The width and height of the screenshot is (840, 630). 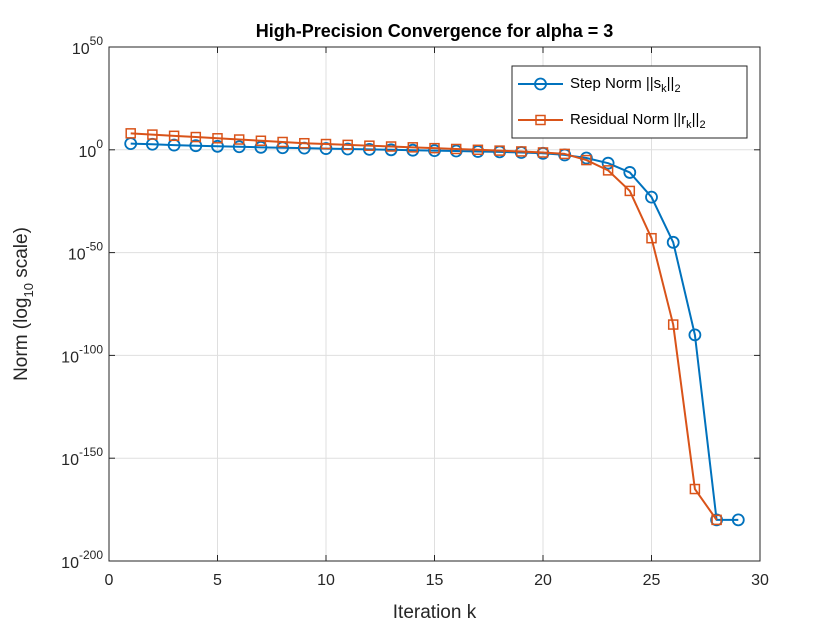 What do you see at coordinates (91, 149) in the screenshot?
I see `y-tick-label: 100` at bounding box center [91, 149].